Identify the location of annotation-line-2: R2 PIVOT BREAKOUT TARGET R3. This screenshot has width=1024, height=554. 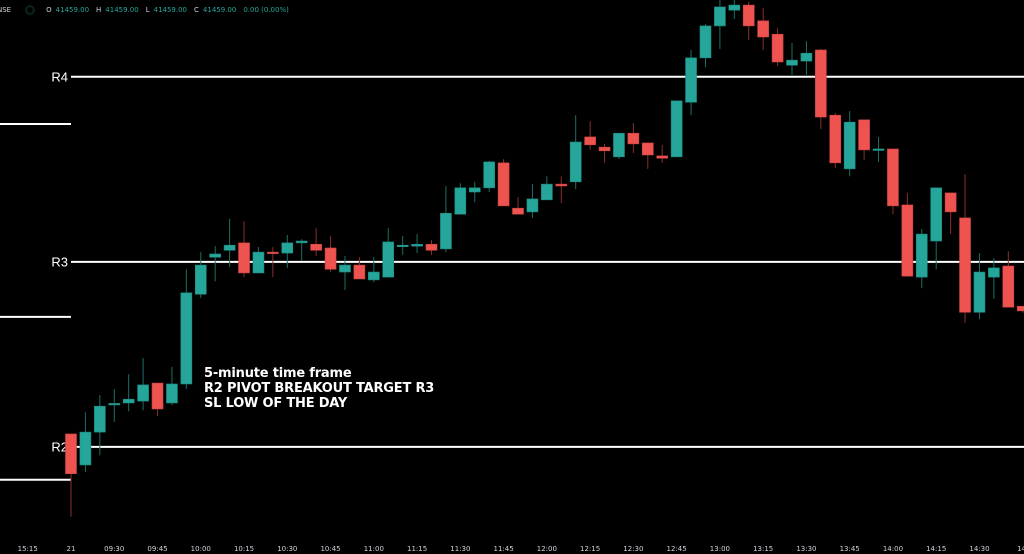
(319, 388).